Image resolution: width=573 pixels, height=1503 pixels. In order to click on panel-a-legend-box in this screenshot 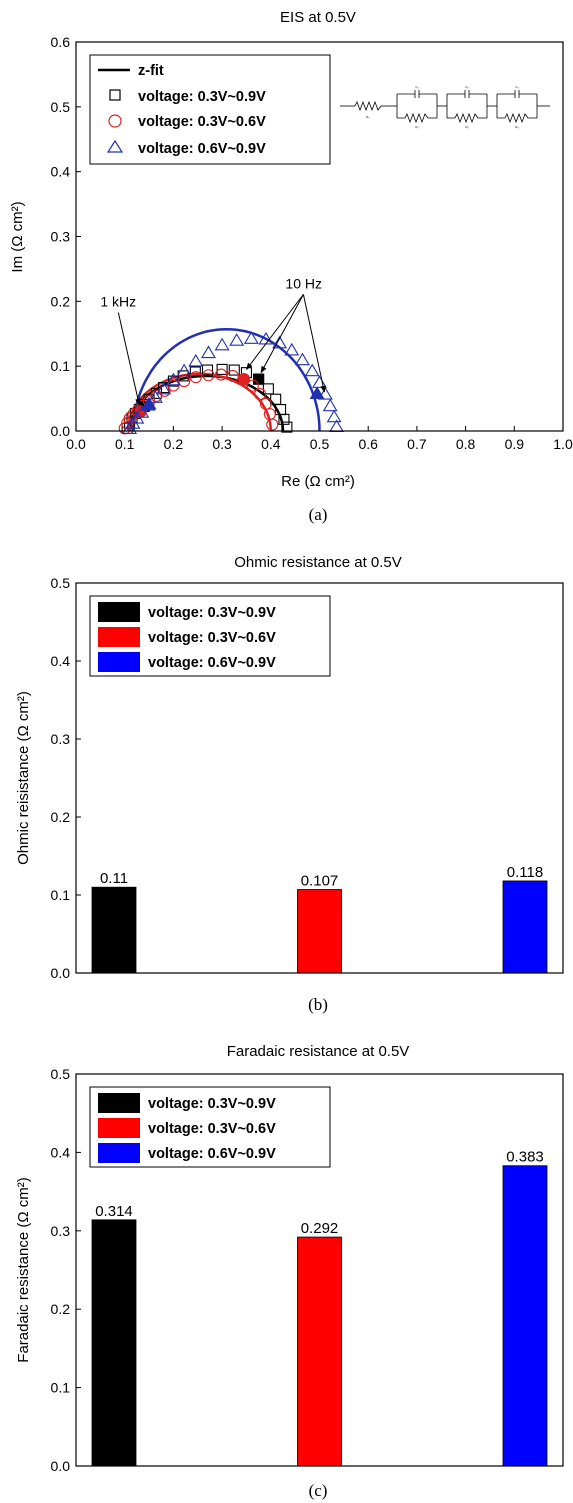, I will do `click(210, 109)`.